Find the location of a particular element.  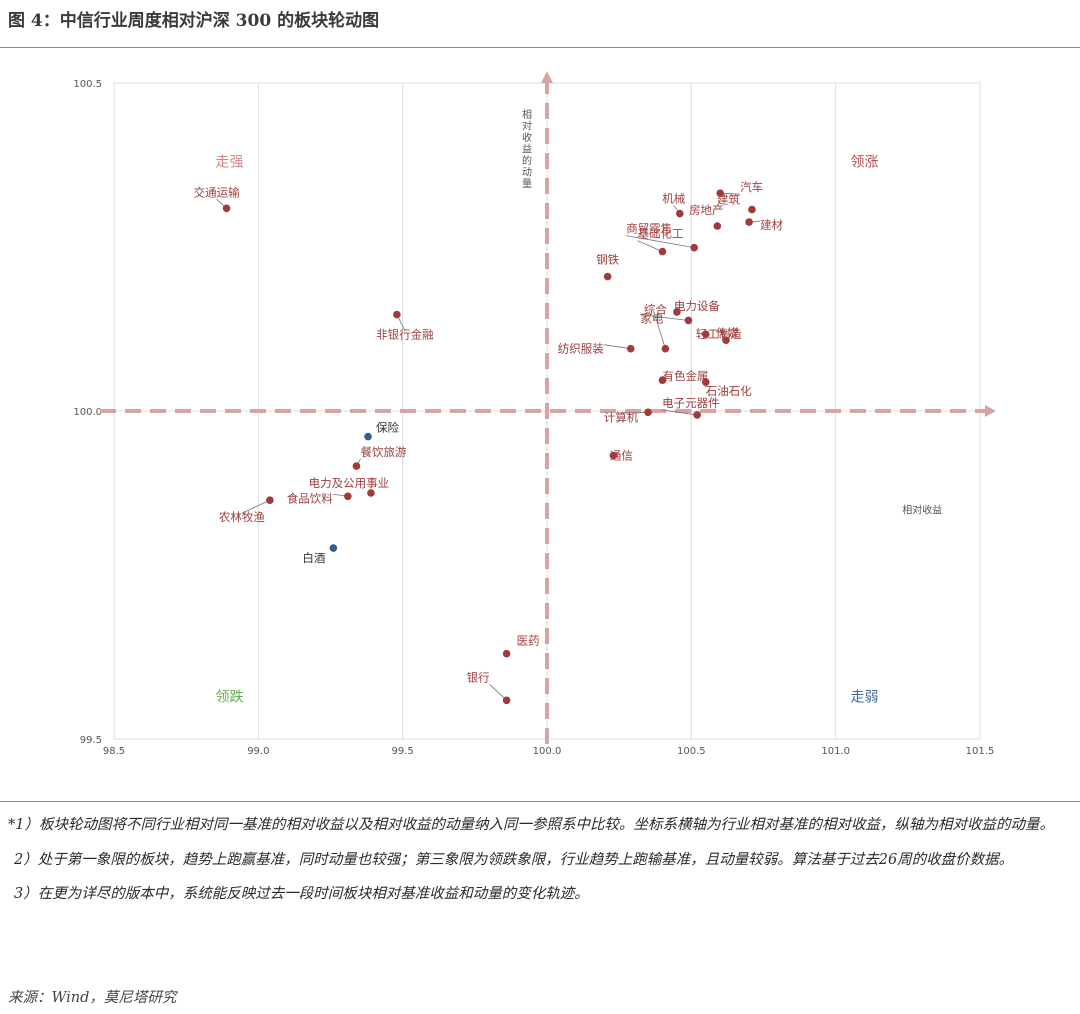

data-point-label: 有色金属 is located at coordinates (685, 376).